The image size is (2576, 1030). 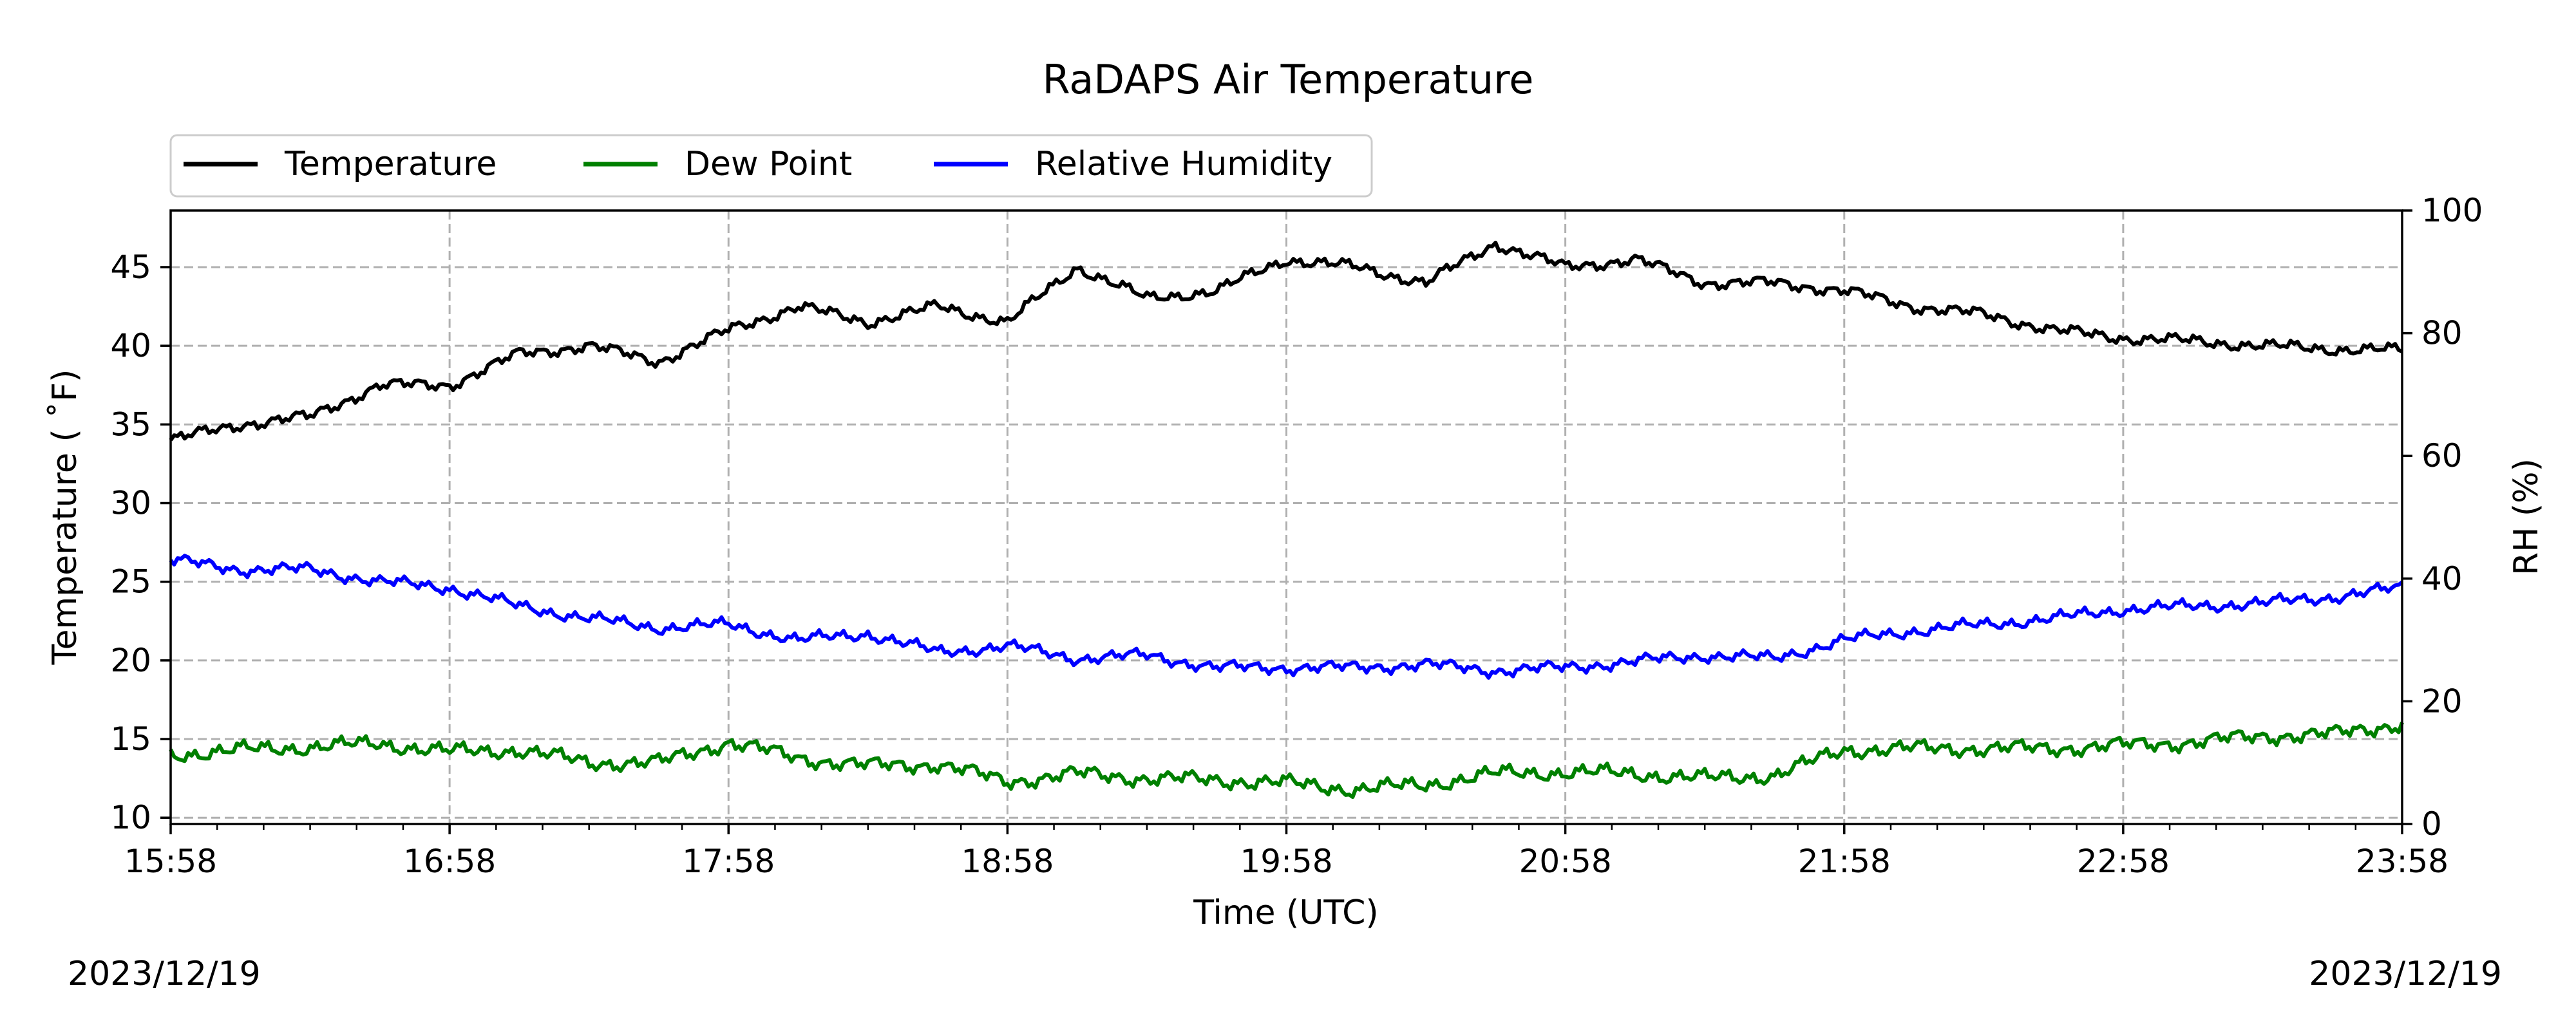 What do you see at coordinates (769, 164) in the screenshot?
I see `legend-label-dew-point: Dew Point` at bounding box center [769, 164].